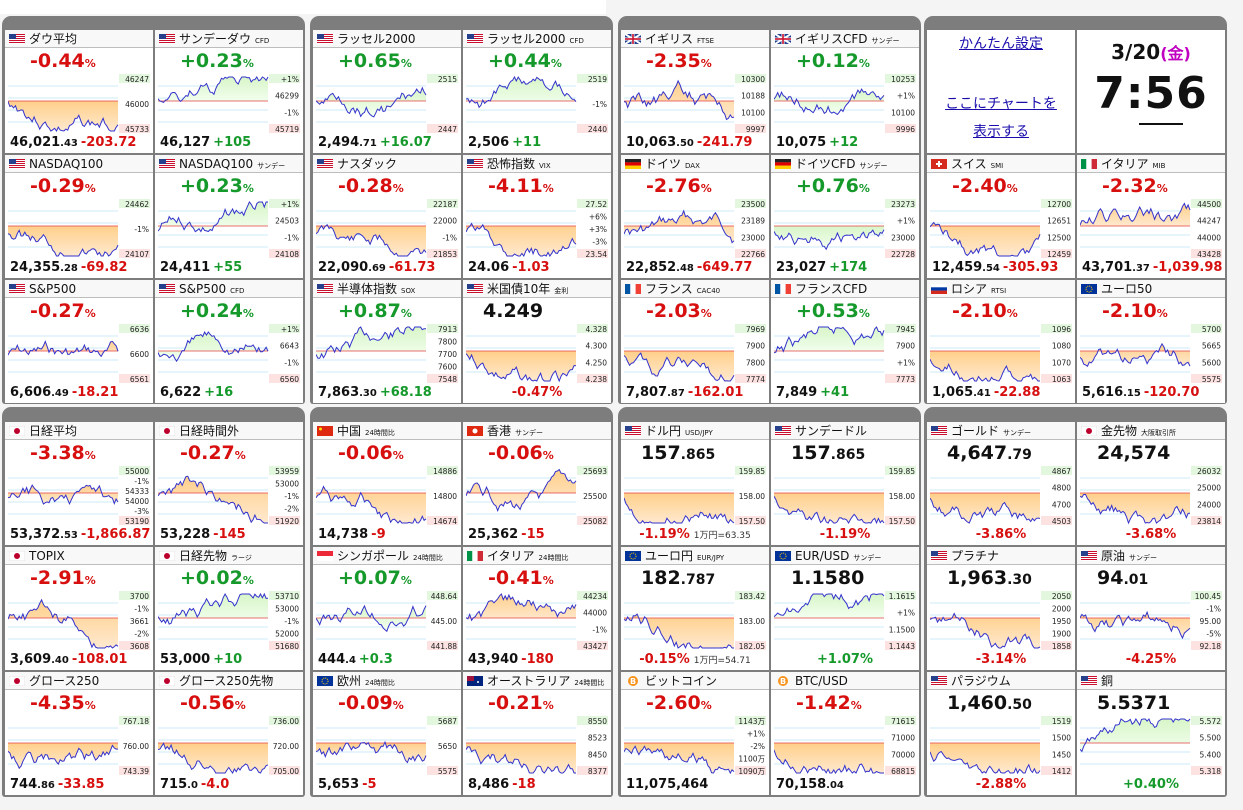  What do you see at coordinates (673, 311) in the screenshot?
I see `headline-value: -2.03` at bounding box center [673, 311].